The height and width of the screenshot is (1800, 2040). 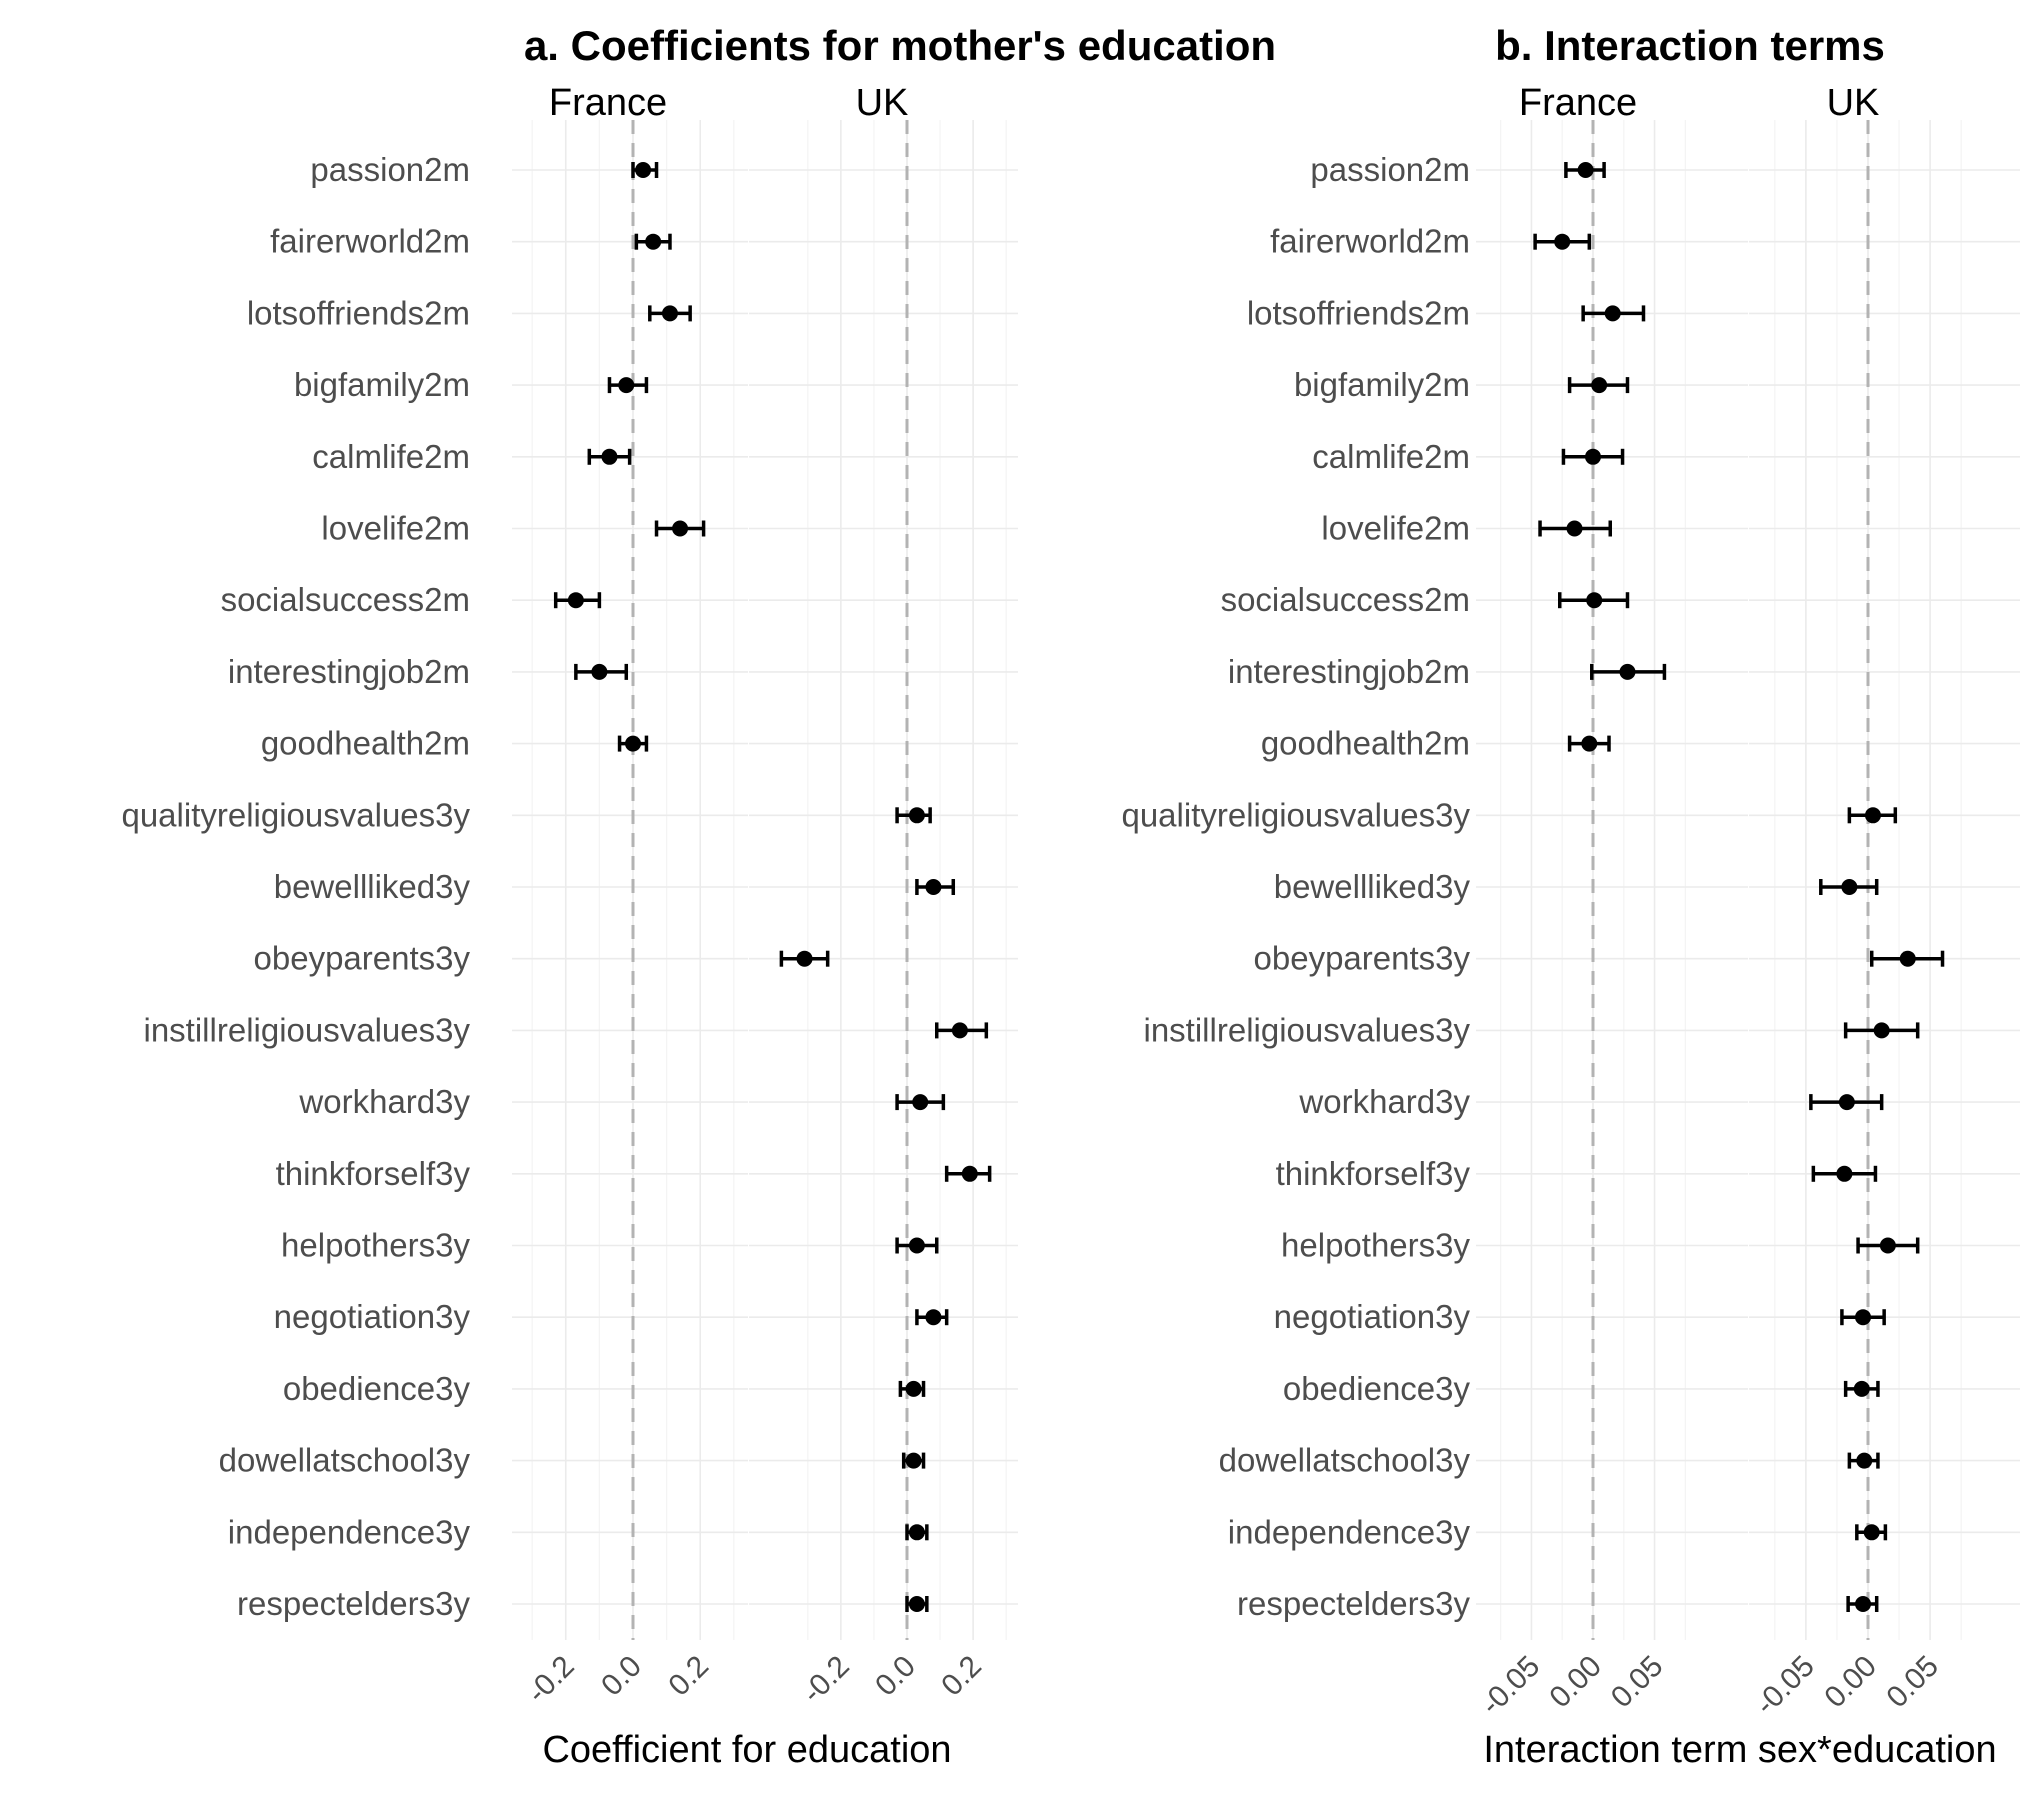 I want to click on panel-b-point-independence3y, so click(x=1872, y=1532).